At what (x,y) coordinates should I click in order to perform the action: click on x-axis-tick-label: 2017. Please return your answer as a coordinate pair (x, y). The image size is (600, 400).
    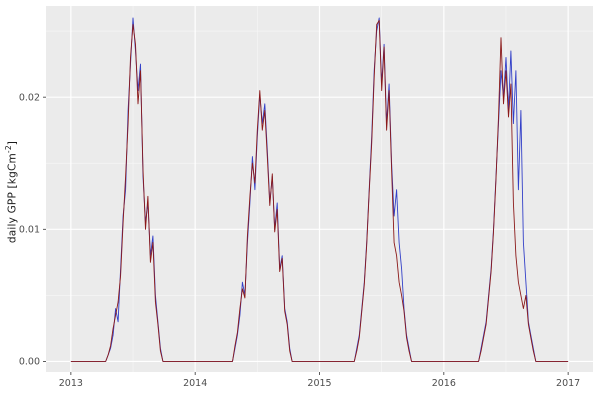
    Looking at the image, I should click on (568, 383).